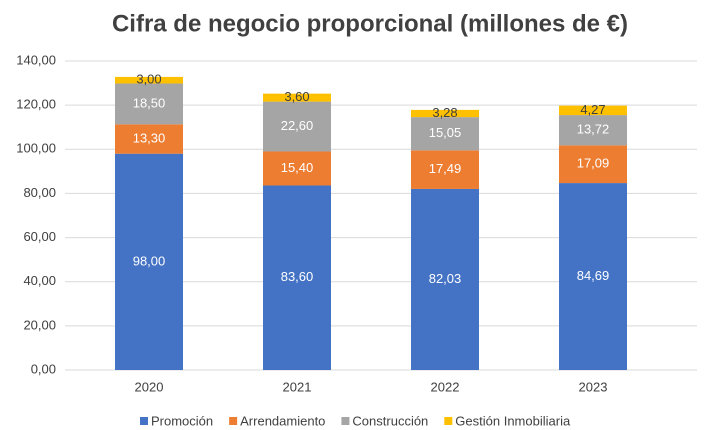 Image resolution: width=713 pixels, height=430 pixels. I want to click on data-label: 13,30, so click(149, 137).